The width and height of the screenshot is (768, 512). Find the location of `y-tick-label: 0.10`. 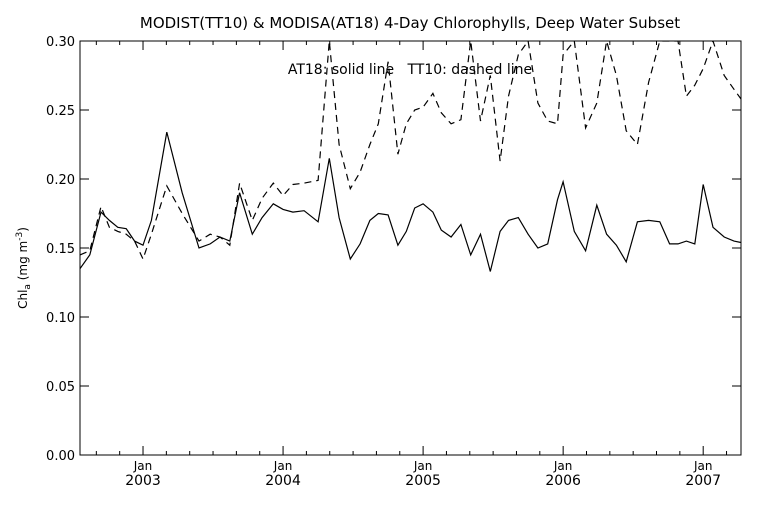

y-tick-label: 0.10 is located at coordinates (60, 318).